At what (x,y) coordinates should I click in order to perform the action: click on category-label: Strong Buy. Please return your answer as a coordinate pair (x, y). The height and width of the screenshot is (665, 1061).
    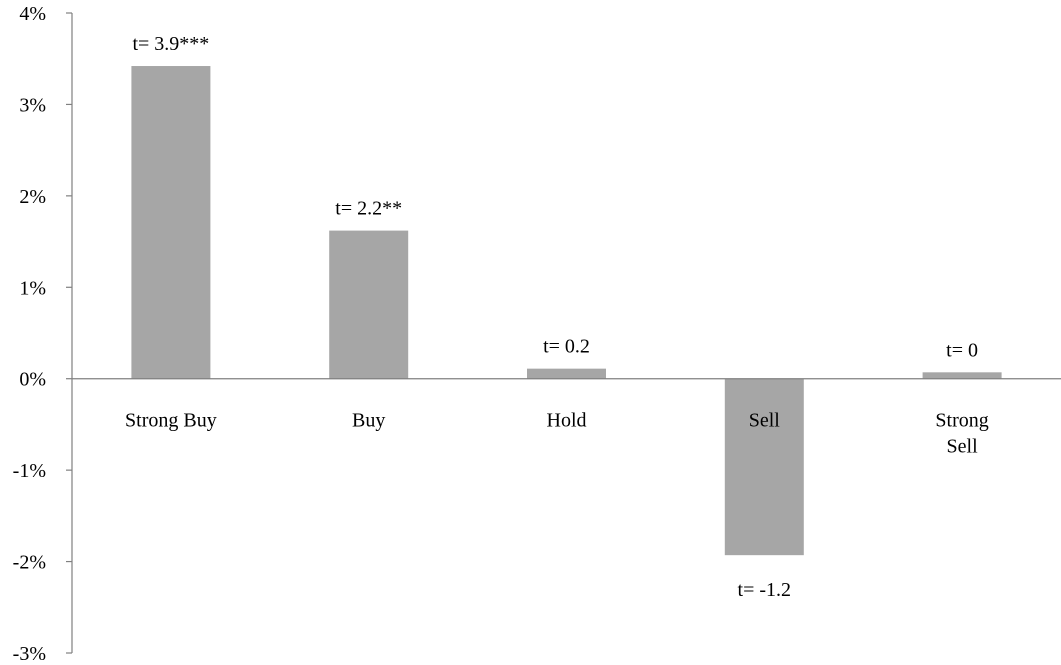
    Looking at the image, I should click on (171, 421).